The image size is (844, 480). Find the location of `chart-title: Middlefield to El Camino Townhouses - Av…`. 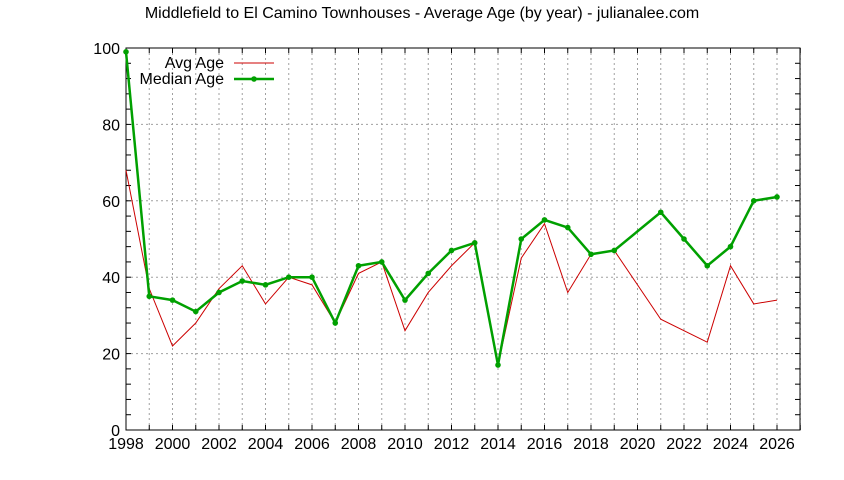

chart-title: Middlefield to El Camino Townhouses - Av… is located at coordinates (422, 13).